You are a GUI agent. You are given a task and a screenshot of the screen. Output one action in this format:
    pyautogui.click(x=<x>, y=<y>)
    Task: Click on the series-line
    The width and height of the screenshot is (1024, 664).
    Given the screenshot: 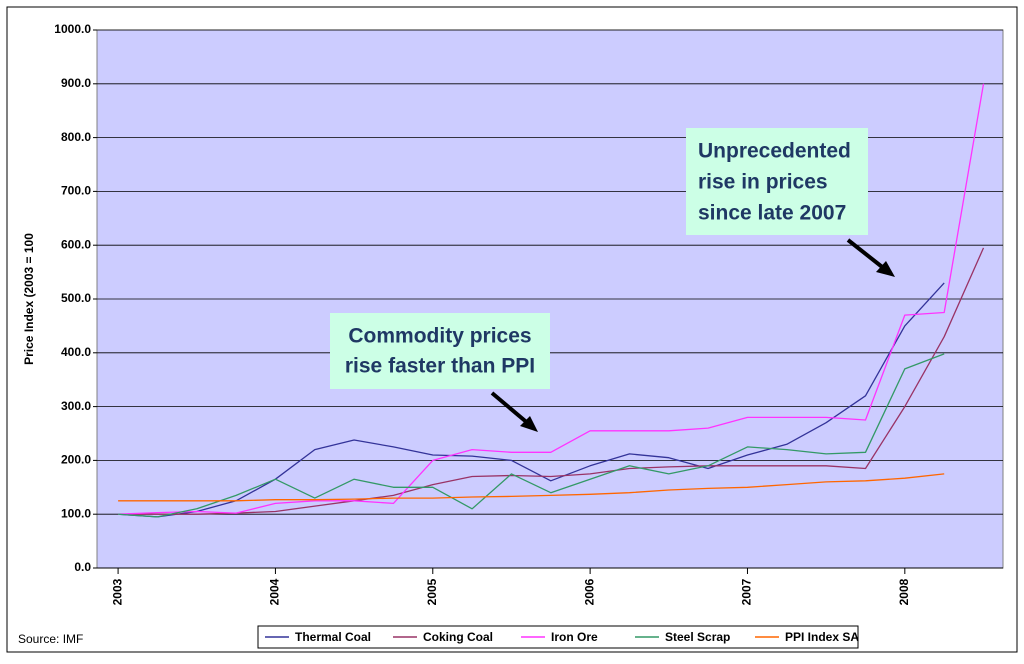 What is the action you would take?
    pyautogui.click(x=531, y=487)
    